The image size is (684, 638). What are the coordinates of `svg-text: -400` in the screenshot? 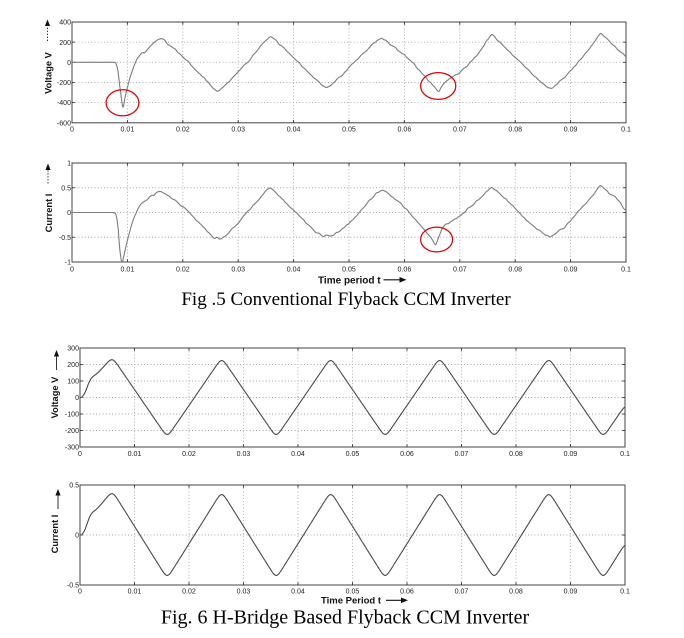 It's located at (64, 103).